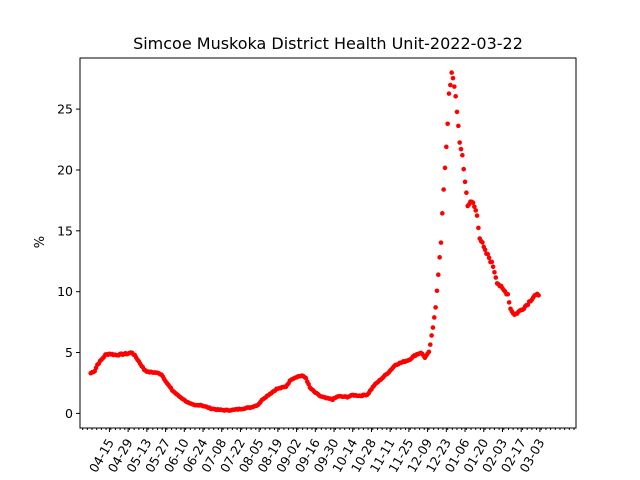 This screenshot has height=480, width=640. I want to click on y-tick-label: 0, so click(69, 413).